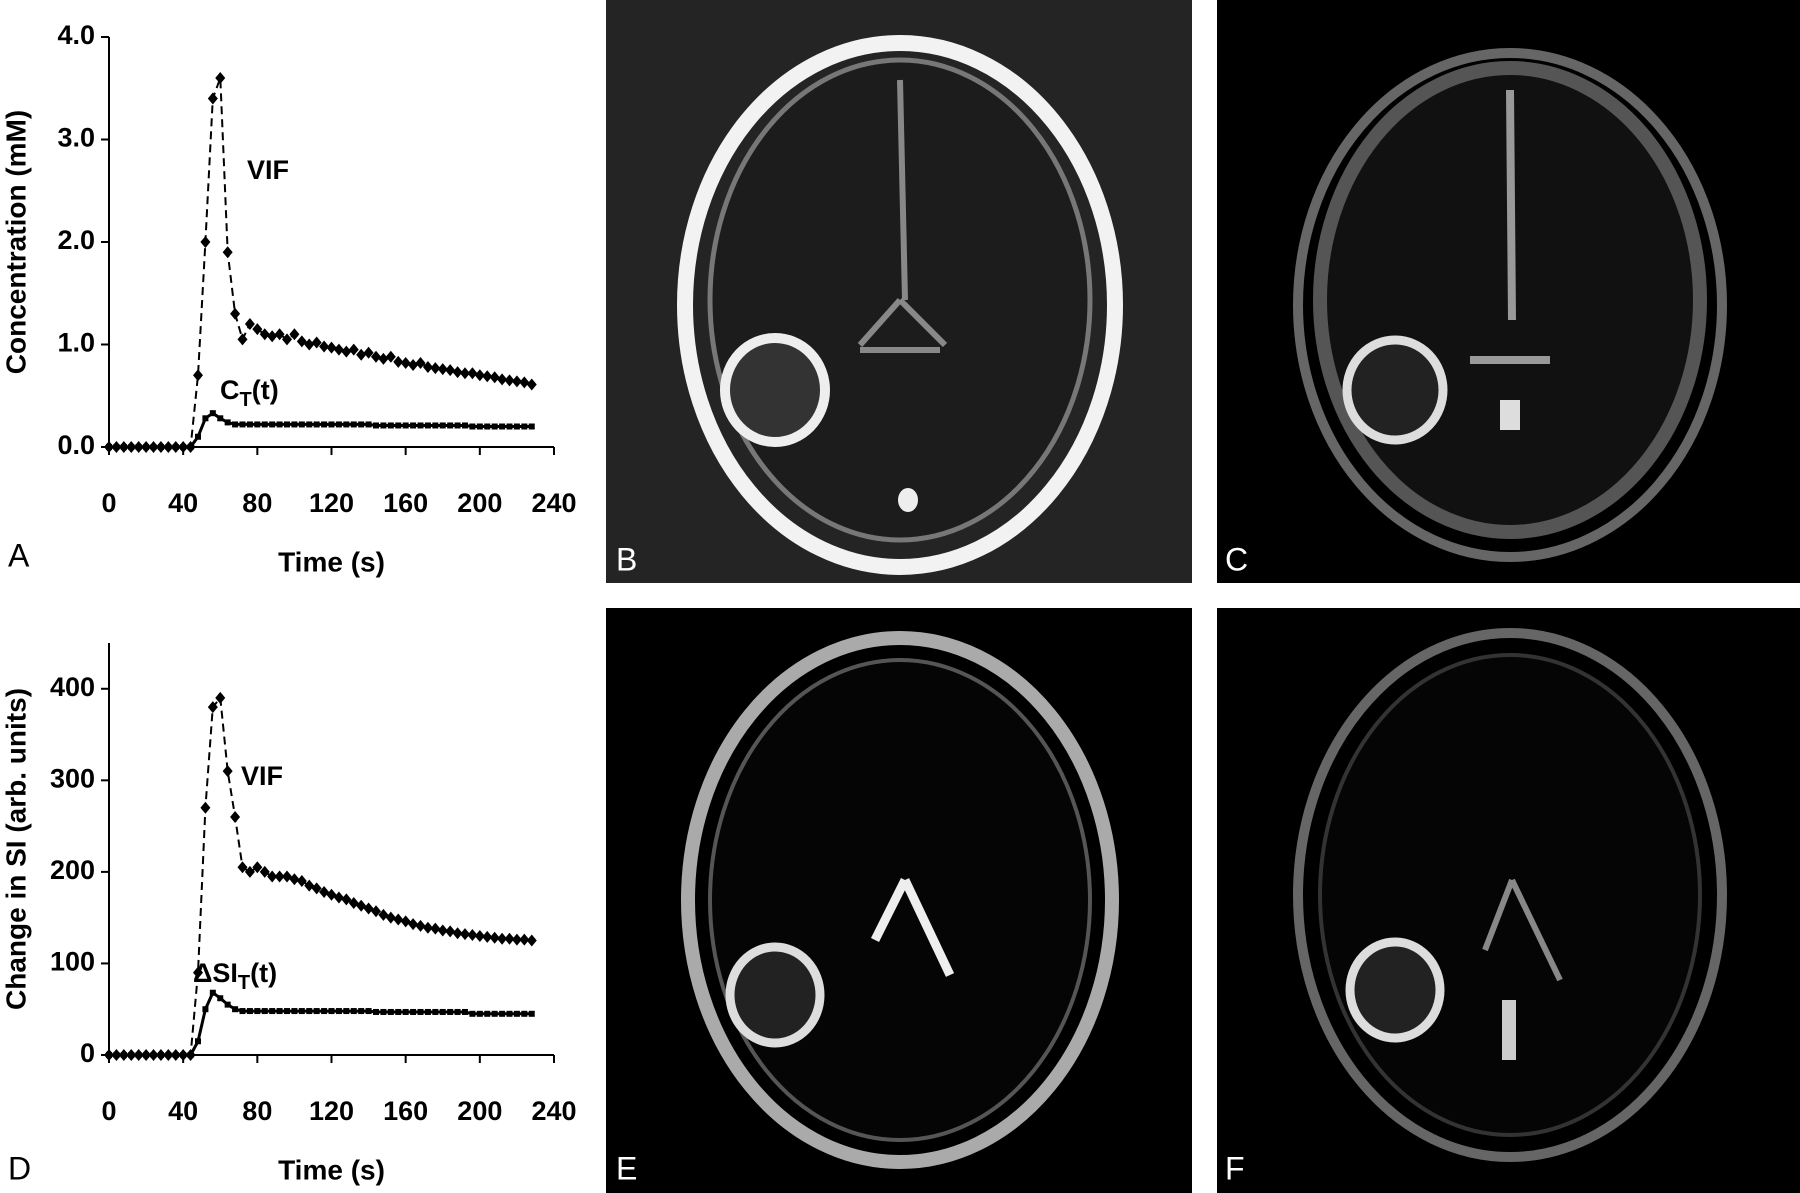 The height and width of the screenshot is (1193, 1800). What do you see at coordinates (230, 390) in the screenshot?
I see `label-main: C` at bounding box center [230, 390].